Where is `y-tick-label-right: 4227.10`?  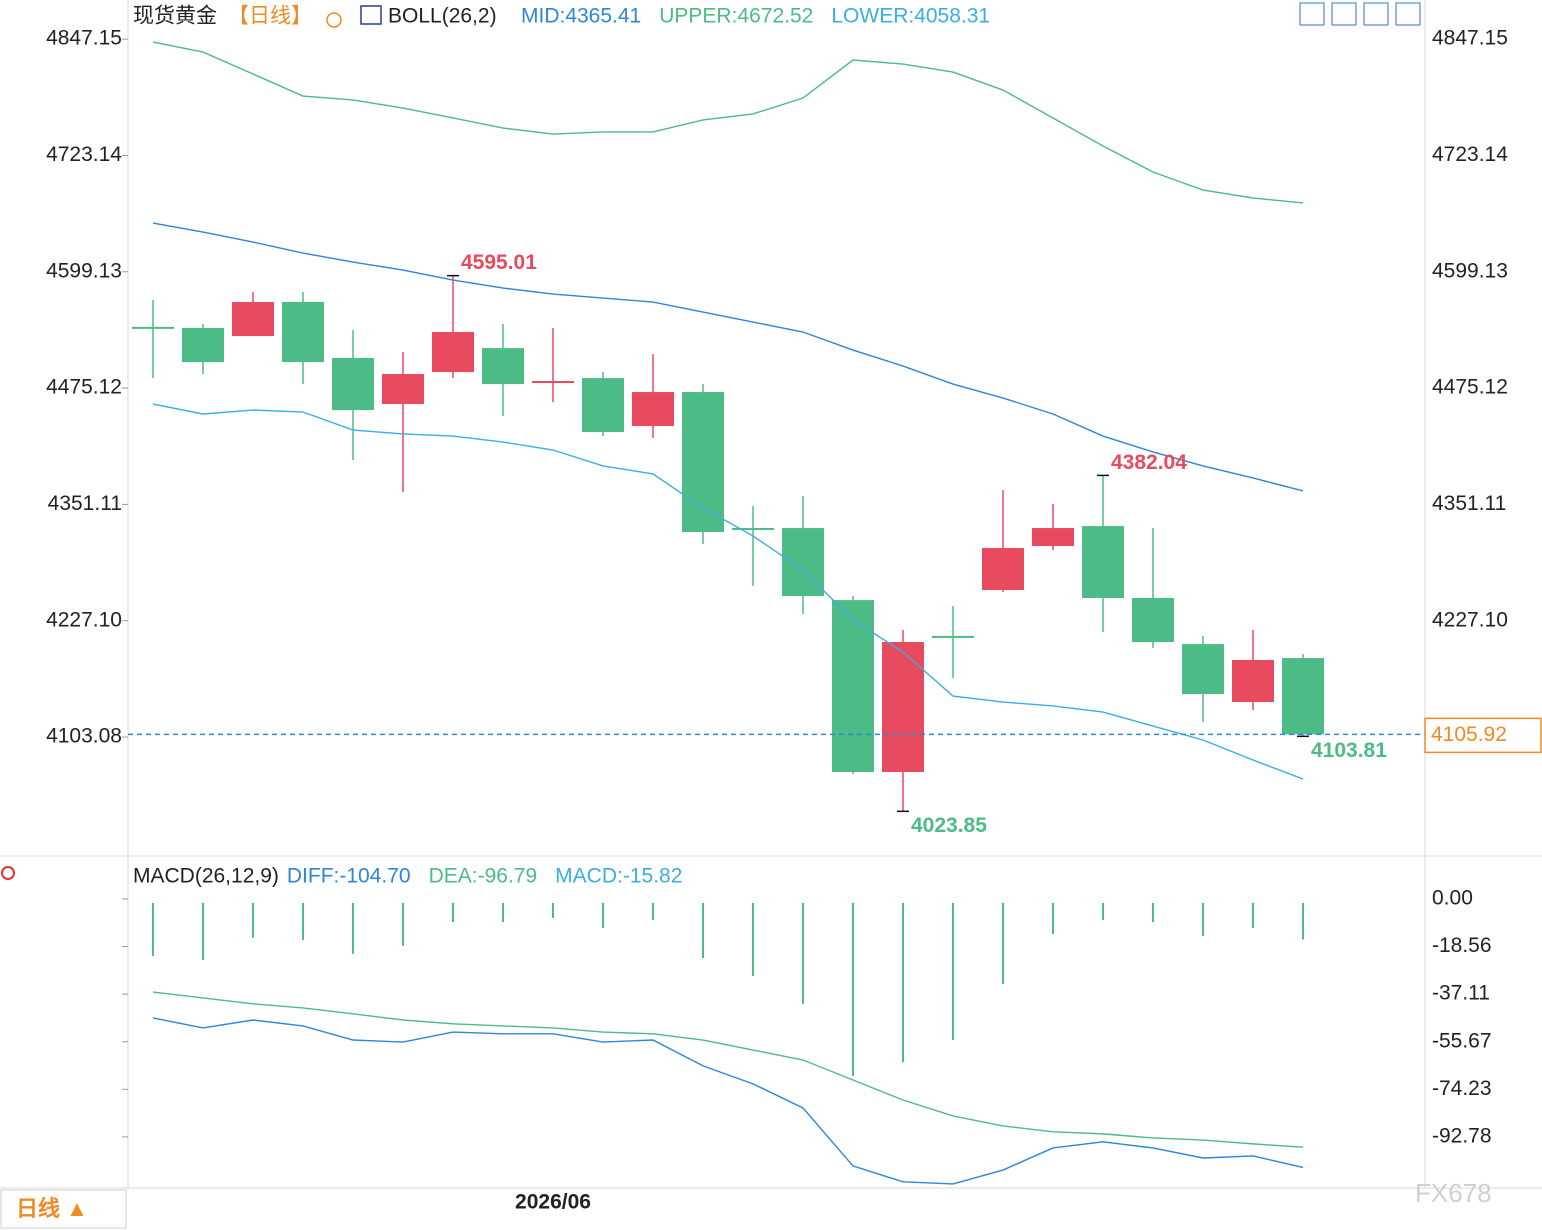 y-tick-label-right: 4227.10 is located at coordinates (1470, 619).